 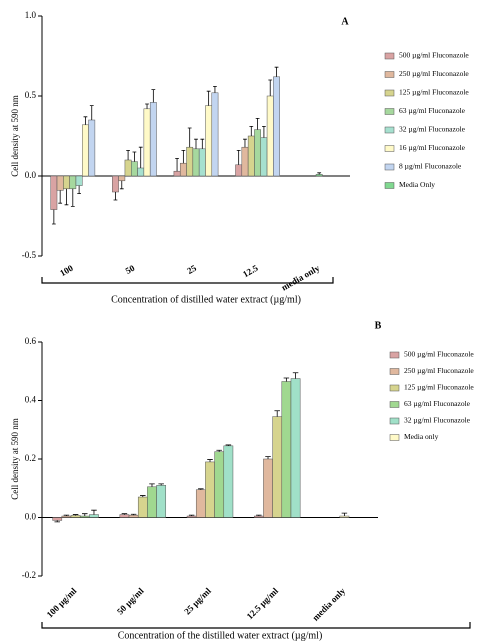 I want to click on x-tick-label: 100 µg/ml, so click(x=62, y=602).